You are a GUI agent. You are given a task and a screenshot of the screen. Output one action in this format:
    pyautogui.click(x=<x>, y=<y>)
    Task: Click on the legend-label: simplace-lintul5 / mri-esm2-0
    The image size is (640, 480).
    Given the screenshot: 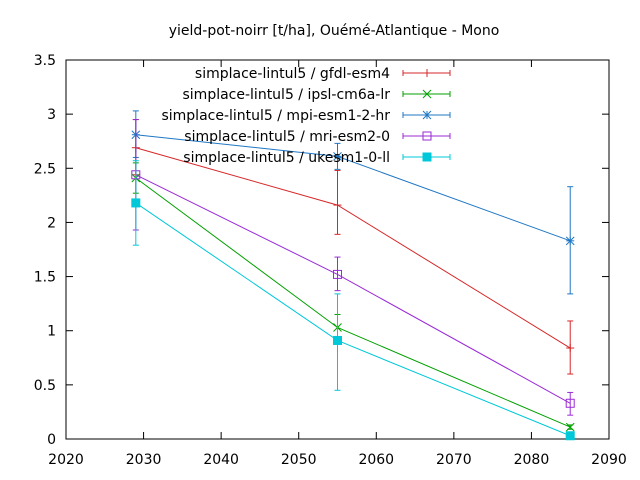 What is the action you would take?
    pyautogui.click(x=287, y=137)
    